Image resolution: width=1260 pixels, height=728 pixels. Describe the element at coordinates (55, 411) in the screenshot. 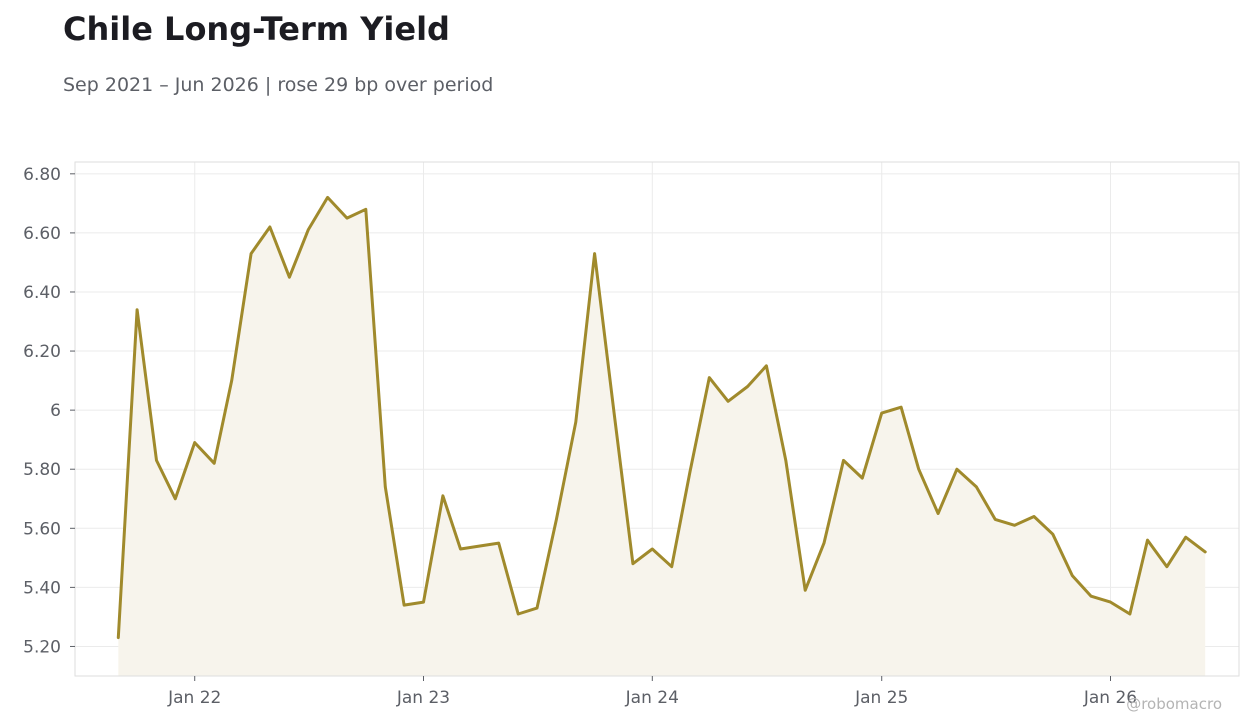

I see `y-tick-label: 6` at that location.